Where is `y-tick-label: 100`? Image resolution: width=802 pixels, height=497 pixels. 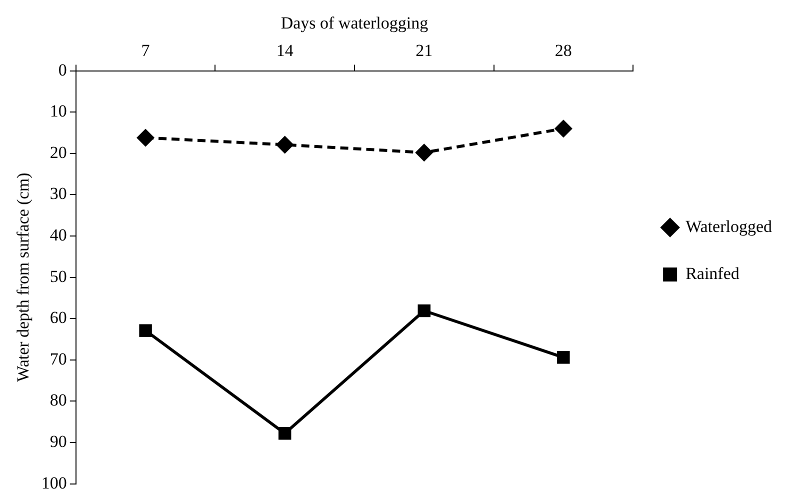 y-tick-label: 100 is located at coordinates (54, 482).